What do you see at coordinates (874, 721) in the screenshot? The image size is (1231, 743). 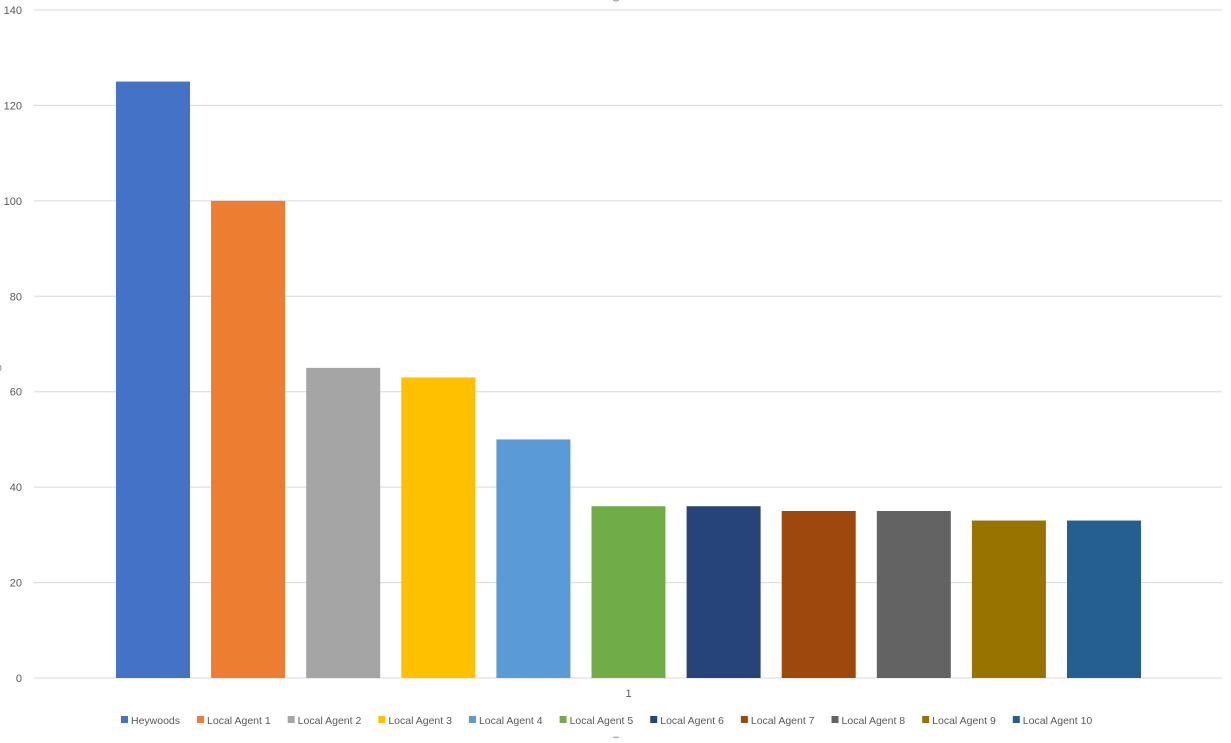 I see `legend-label: Local Agent 8` at bounding box center [874, 721].